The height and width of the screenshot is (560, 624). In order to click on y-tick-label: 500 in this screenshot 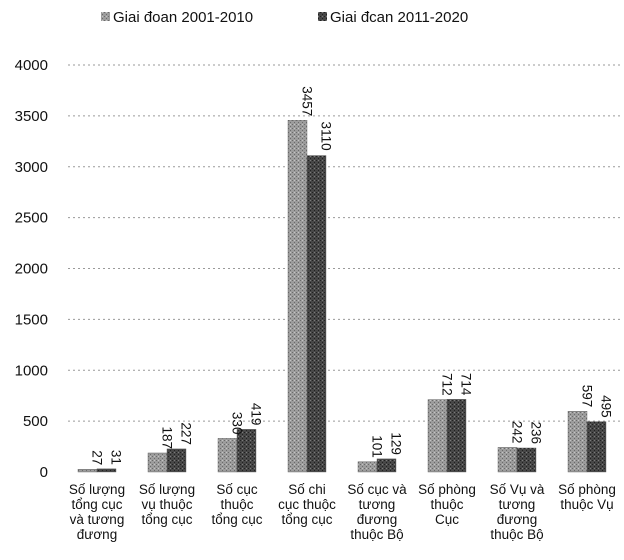, I will do `click(35, 421)`.